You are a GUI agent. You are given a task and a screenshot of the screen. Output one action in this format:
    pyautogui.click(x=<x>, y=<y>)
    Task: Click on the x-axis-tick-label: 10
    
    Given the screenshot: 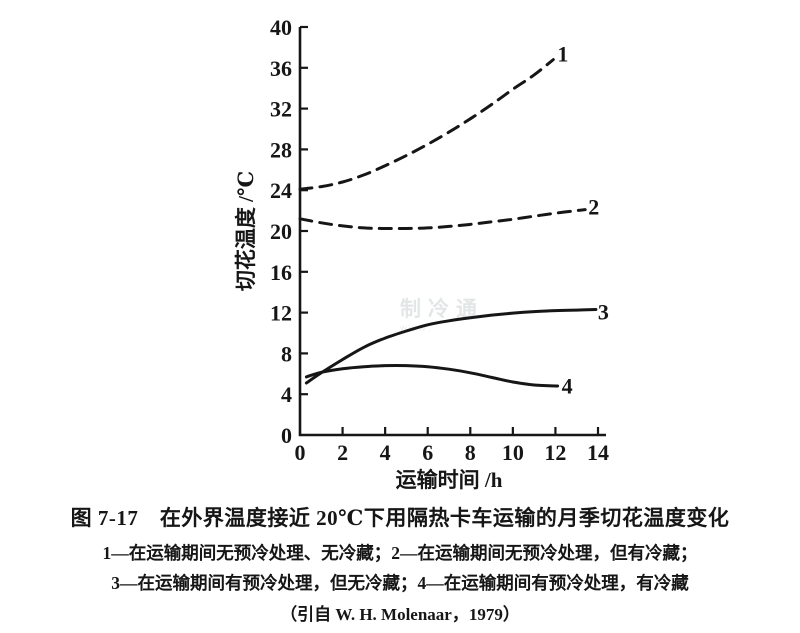 What is the action you would take?
    pyautogui.click(x=513, y=452)
    